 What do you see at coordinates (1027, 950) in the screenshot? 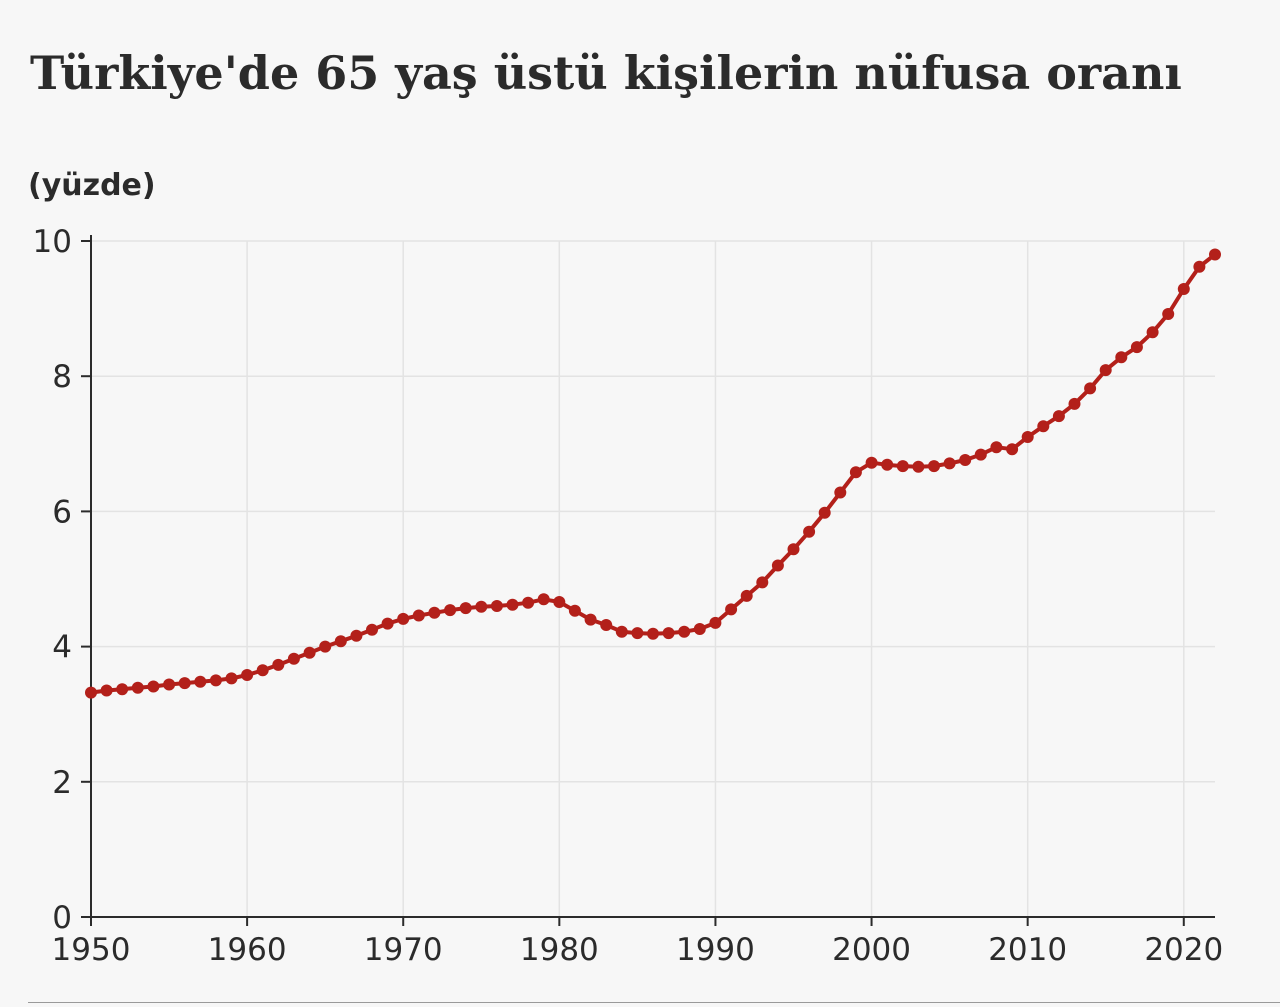
I see `x-tick-label: 2010` at bounding box center [1027, 950].